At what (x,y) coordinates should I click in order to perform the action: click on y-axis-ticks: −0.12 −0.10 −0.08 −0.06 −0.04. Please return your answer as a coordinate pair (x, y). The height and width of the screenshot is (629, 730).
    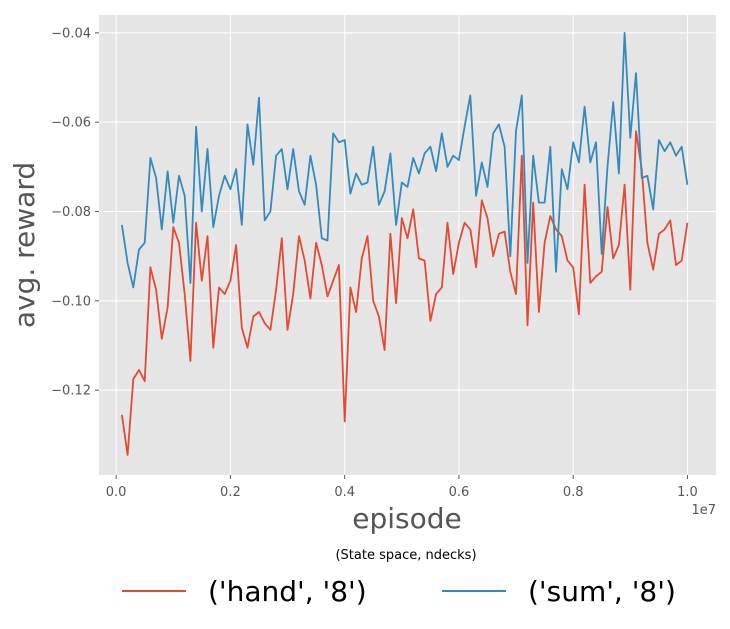
    Looking at the image, I should click on (75, 212).